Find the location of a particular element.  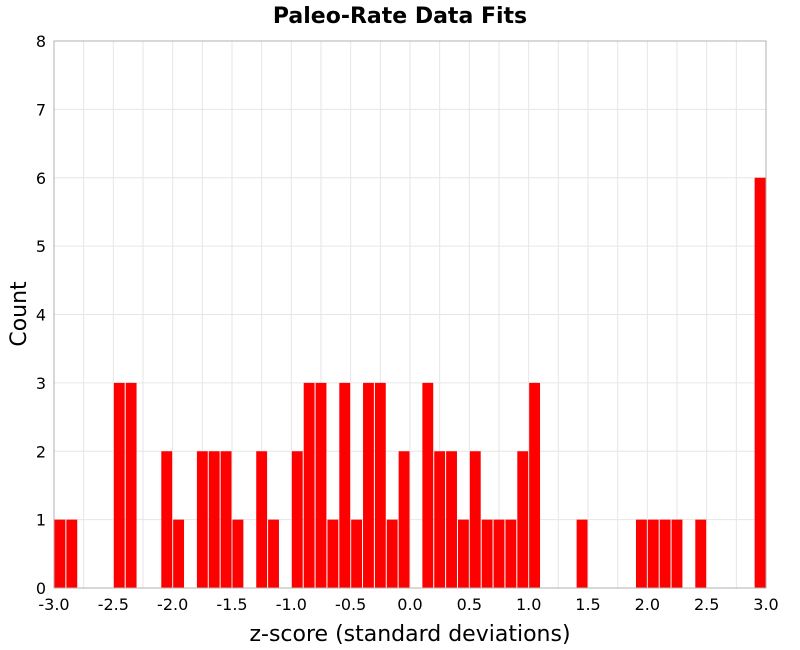

y-tick-label: 4 is located at coordinates (41, 315).